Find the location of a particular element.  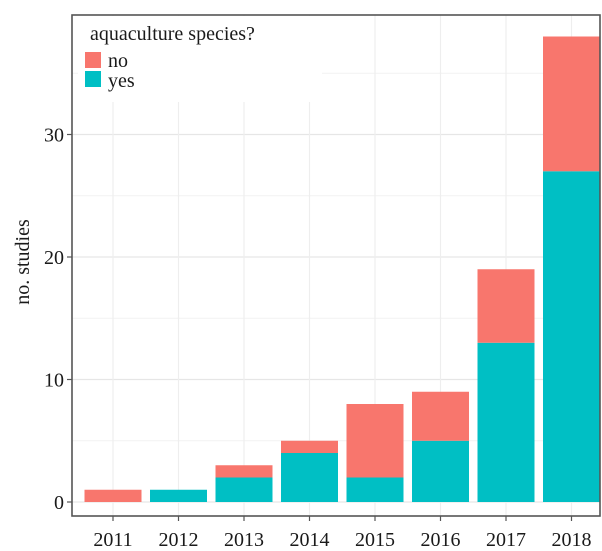

x-tick-label: 2011 is located at coordinates (112, 540).